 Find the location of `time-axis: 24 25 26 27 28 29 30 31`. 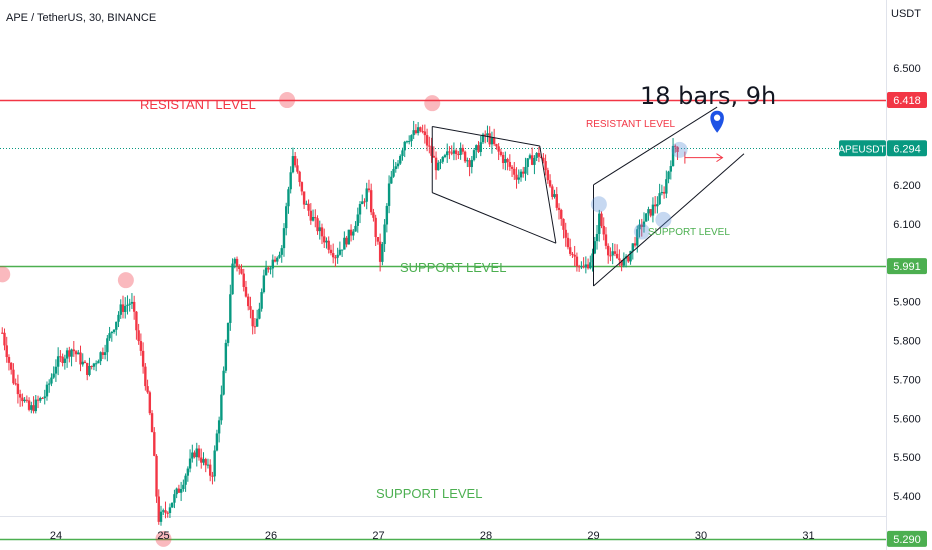

time-axis: 24 25 26 27 28 29 30 31 is located at coordinates (432, 536).